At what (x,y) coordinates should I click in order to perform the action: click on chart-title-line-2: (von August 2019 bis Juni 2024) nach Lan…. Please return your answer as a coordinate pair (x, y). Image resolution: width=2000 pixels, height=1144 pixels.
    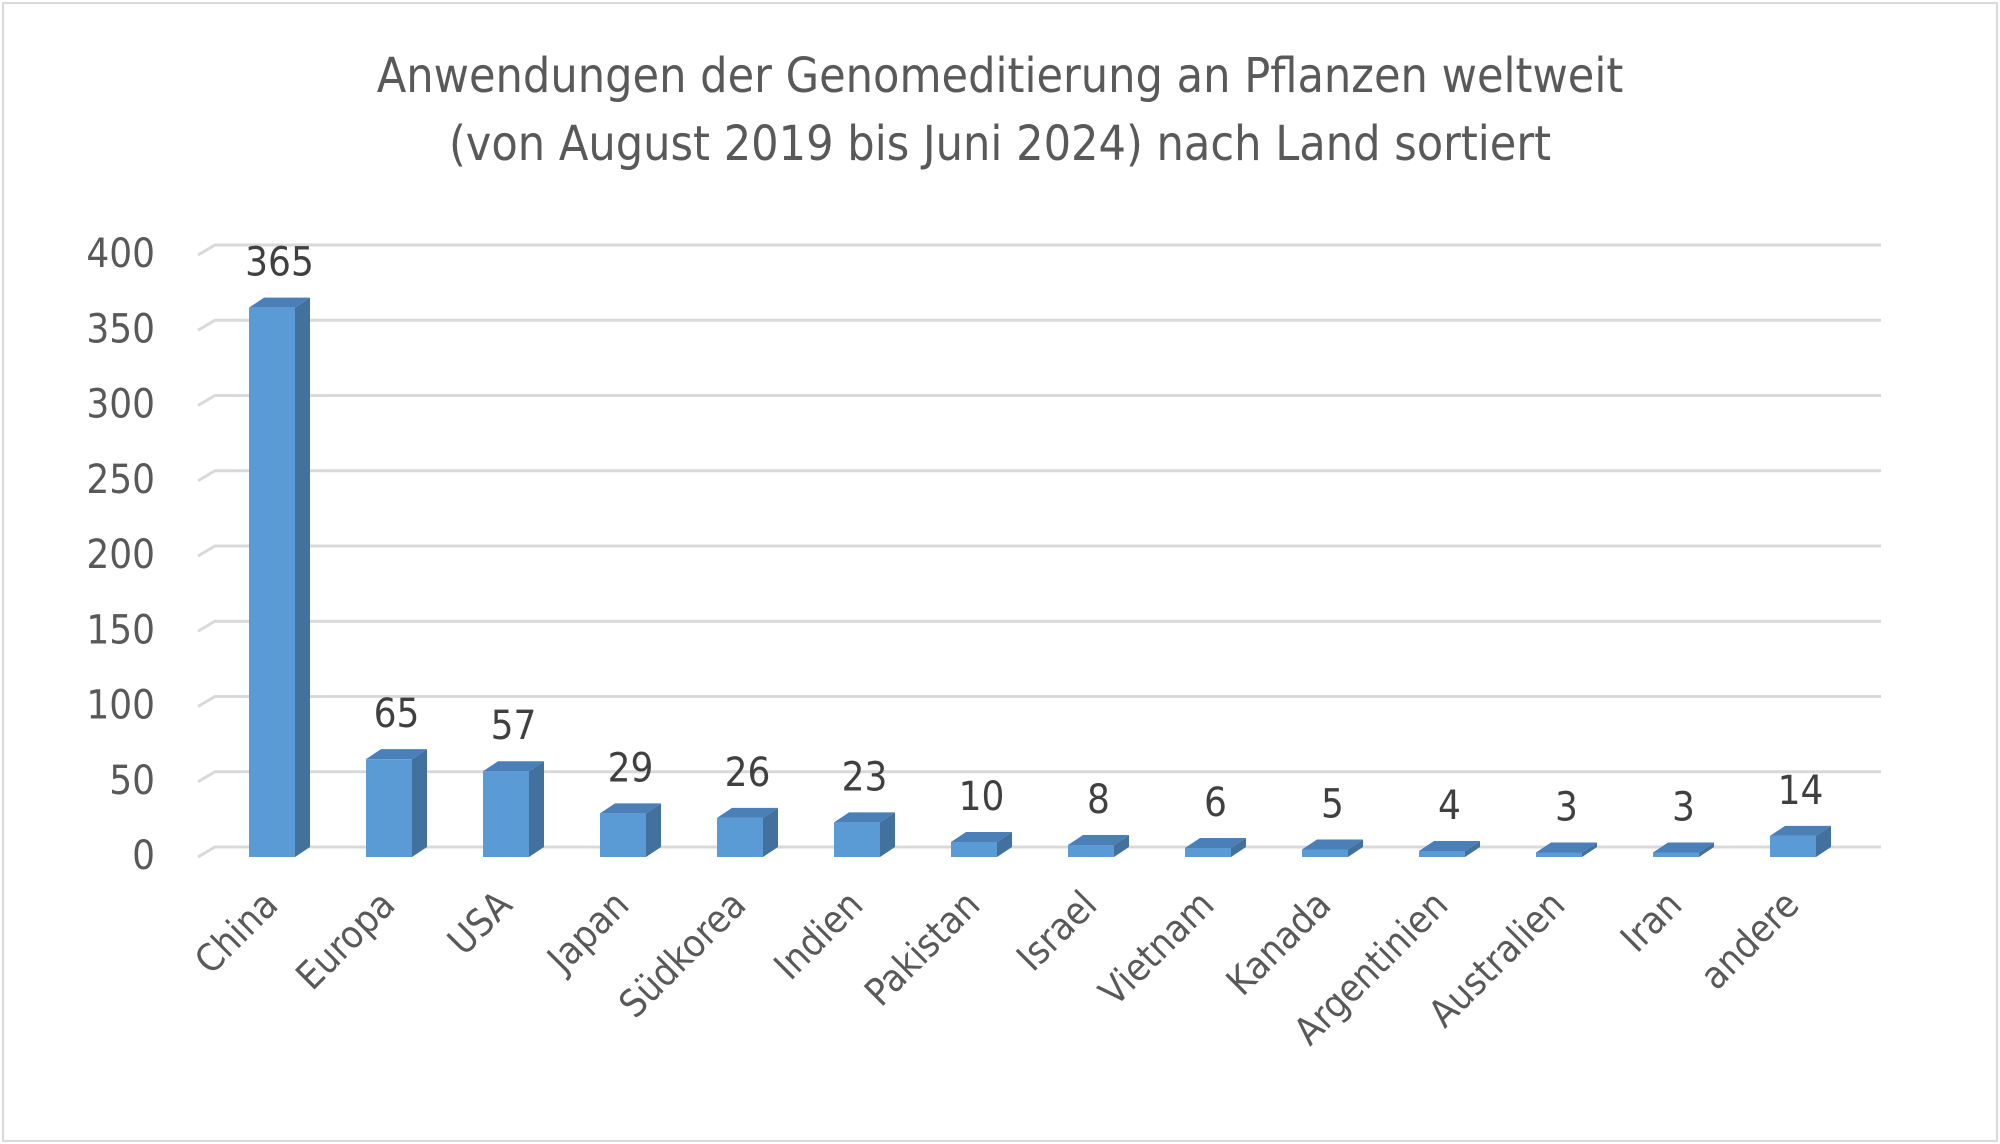
    Looking at the image, I should click on (1000, 144).